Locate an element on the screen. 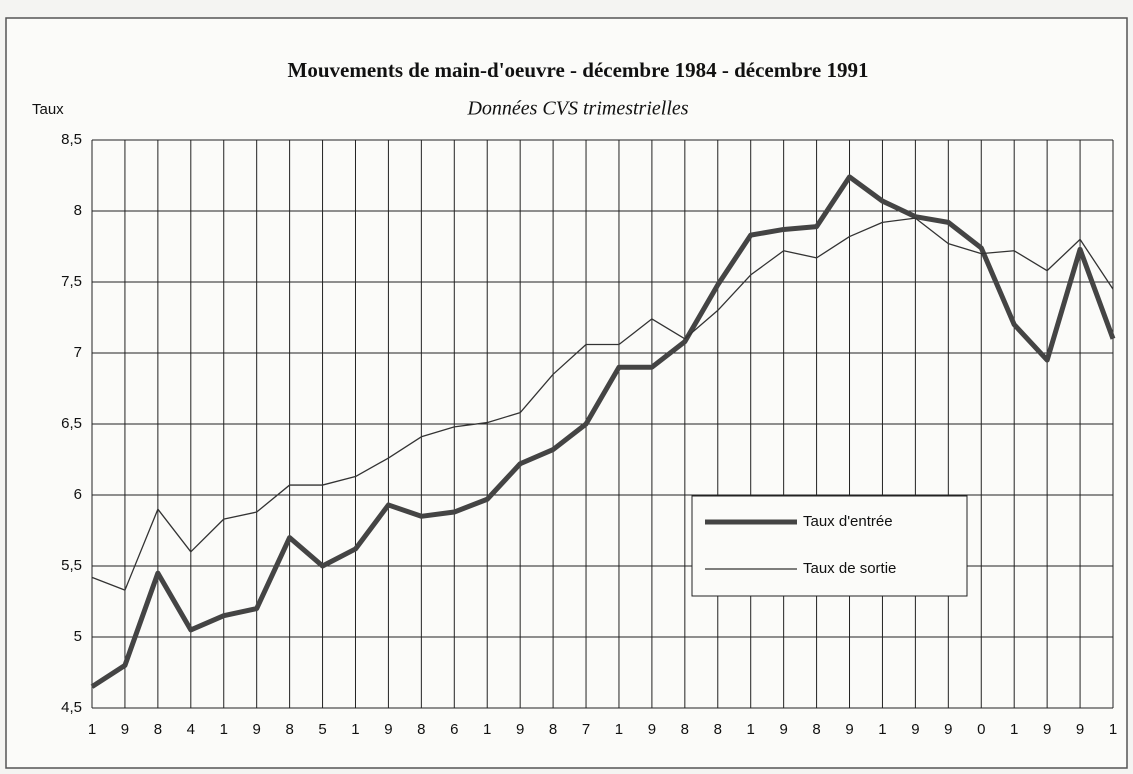 The height and width of the screenshot is (774, 1133). y-tick-label: 8 is located at coordinates (78, 210).